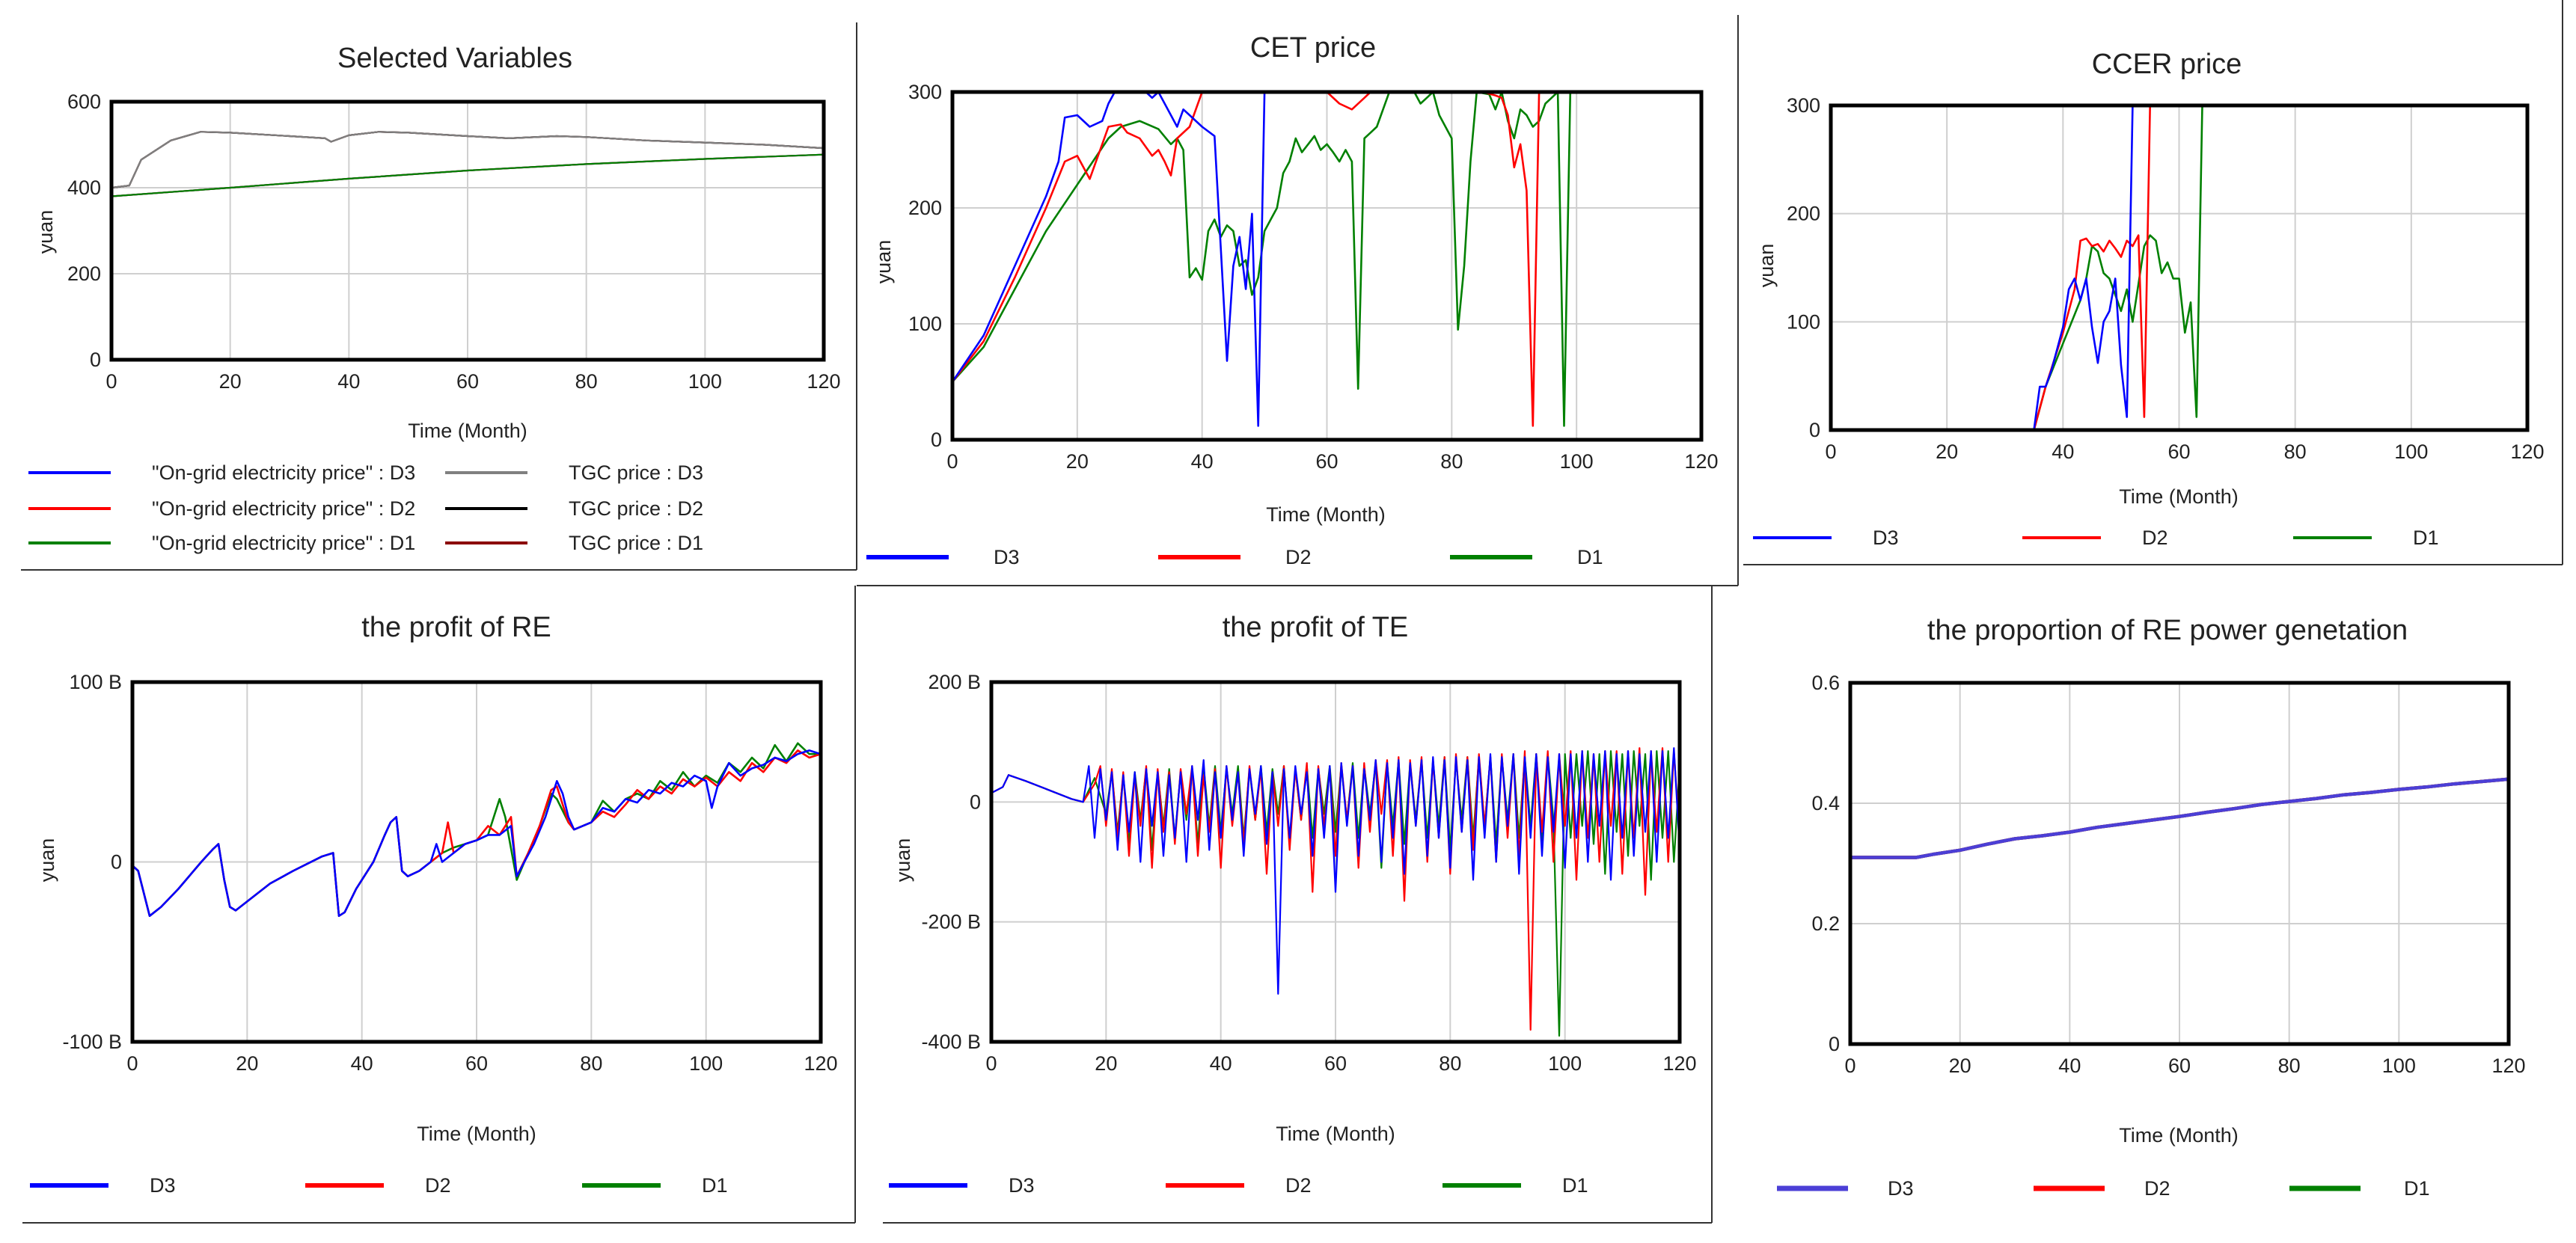 The image size is (2576, 1243). What do you see at coordinates (284, 509) in the screenshot?
I see `legend-label: "On-grid electricity price" : D2` at bounding box center [284, 509].